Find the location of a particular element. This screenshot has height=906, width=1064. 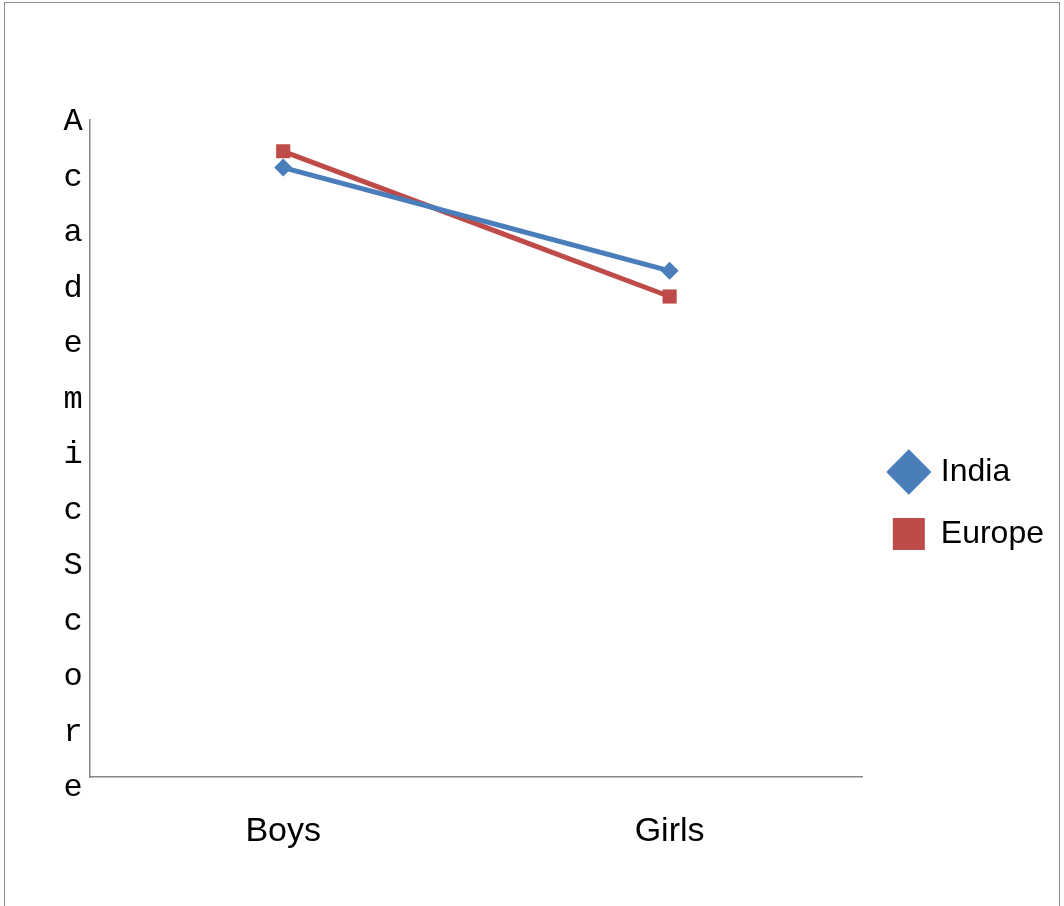

x-tick-label: Boys is located at coordinates (283, 828).